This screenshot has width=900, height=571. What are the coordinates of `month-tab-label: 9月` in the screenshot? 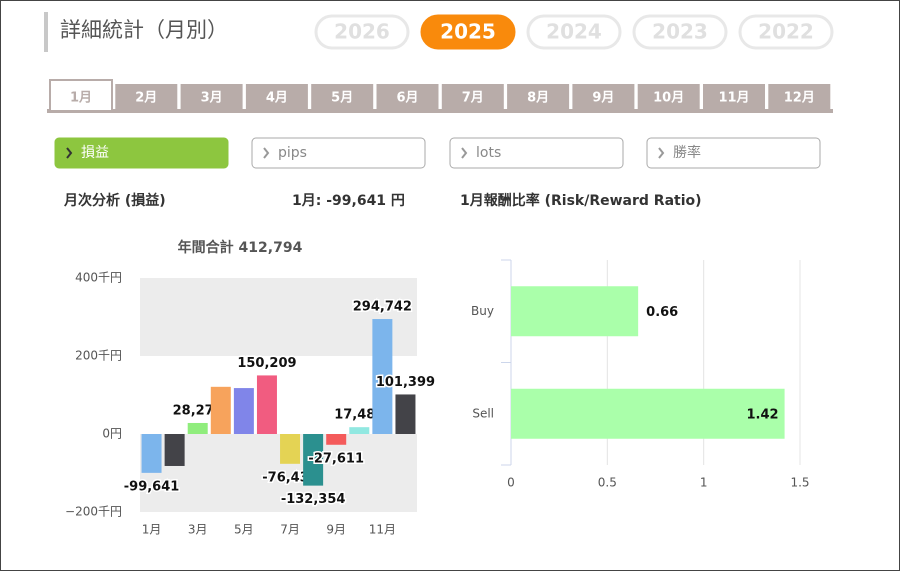 It's located at (603, 98).